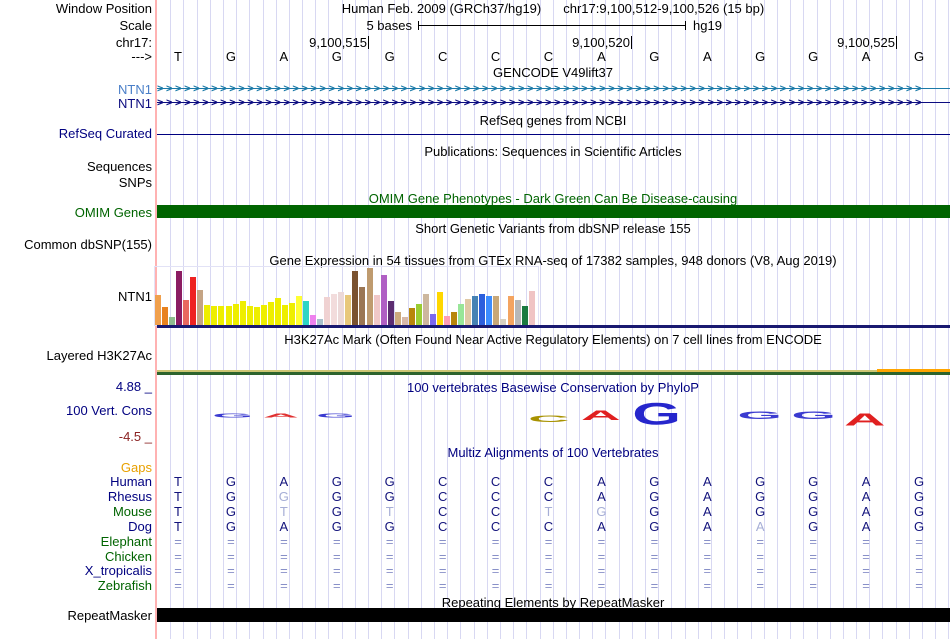 The width and height of the screenshot is (950, 639). What do you see at coordinates (99, 355) in the screenshot?
I see `h3k27ac-label: Layered H3K27Ac` at bounding box center [99, 355].